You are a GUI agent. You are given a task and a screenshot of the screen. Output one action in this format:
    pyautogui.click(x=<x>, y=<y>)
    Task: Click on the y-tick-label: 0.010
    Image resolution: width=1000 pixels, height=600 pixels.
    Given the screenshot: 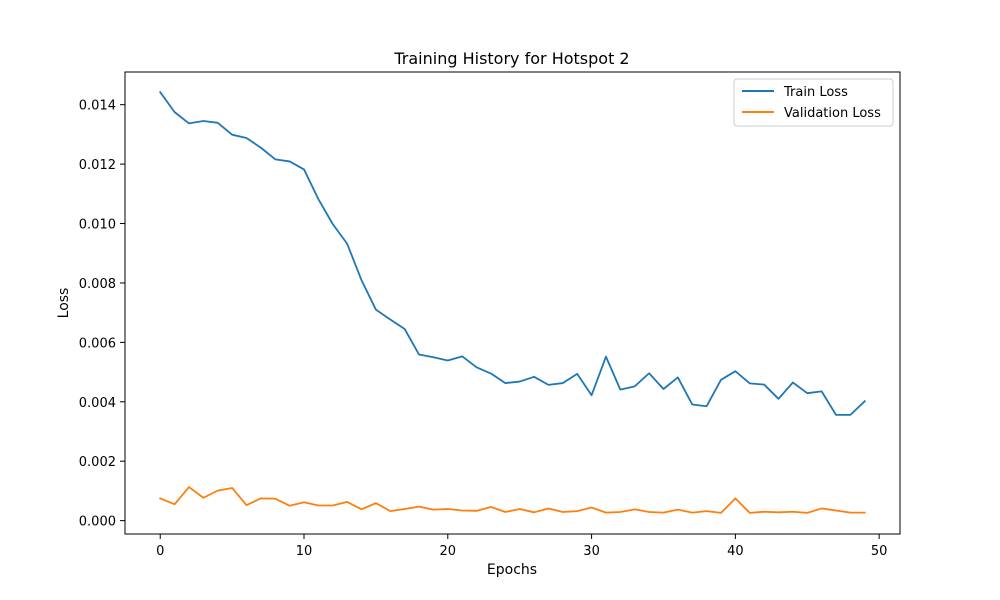 What is the action you would take?
    pyautogui.click(x=97, y=225)
    